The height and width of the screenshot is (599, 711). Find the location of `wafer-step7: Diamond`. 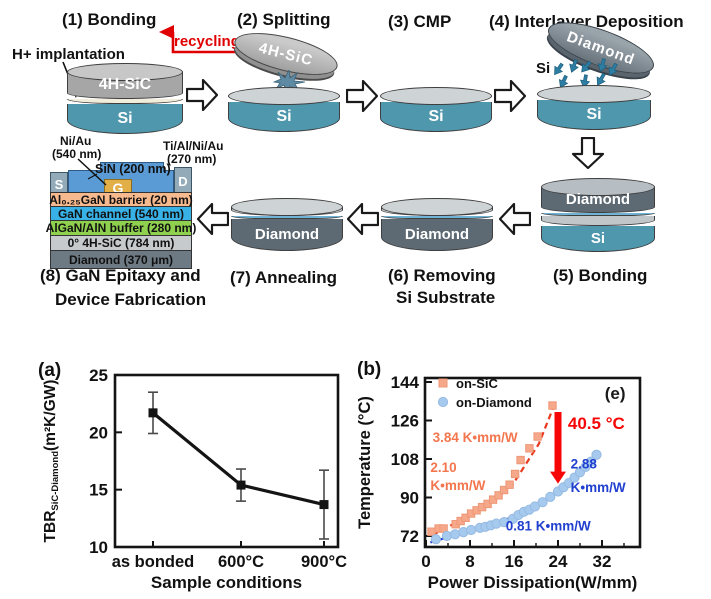

wafer-step7: Diamond is located at coordinates (287, 224).